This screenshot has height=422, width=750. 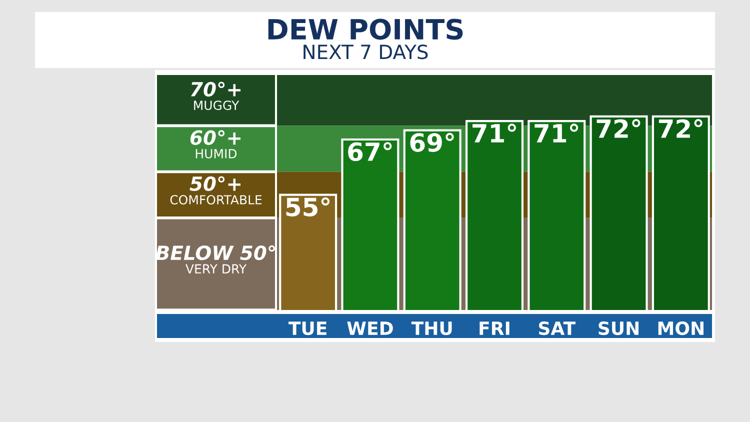 I want to click on band-label: 70°+ MUGGY, so click(x=215, y=96).